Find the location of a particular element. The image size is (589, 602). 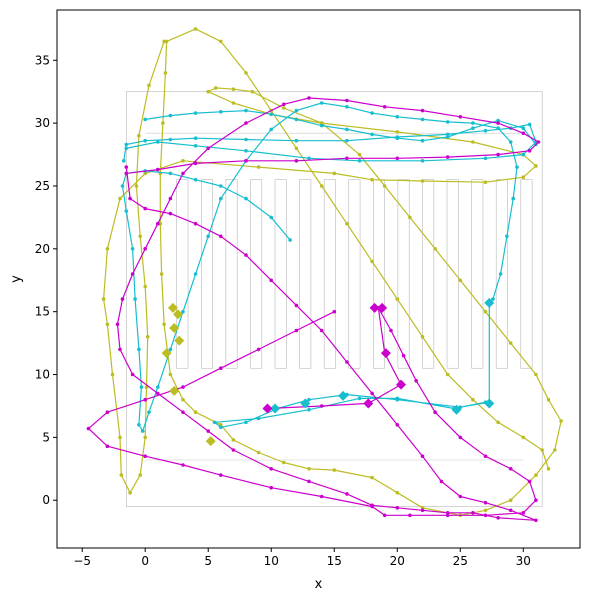

y-tick-label: 30 is located at coordinates (42, 123).